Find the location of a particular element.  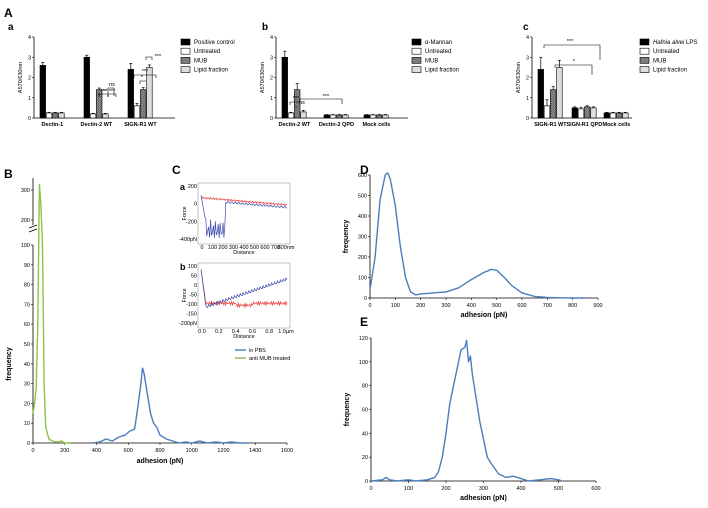

x-tick-label: 800 is located at coordinates (159, 451).